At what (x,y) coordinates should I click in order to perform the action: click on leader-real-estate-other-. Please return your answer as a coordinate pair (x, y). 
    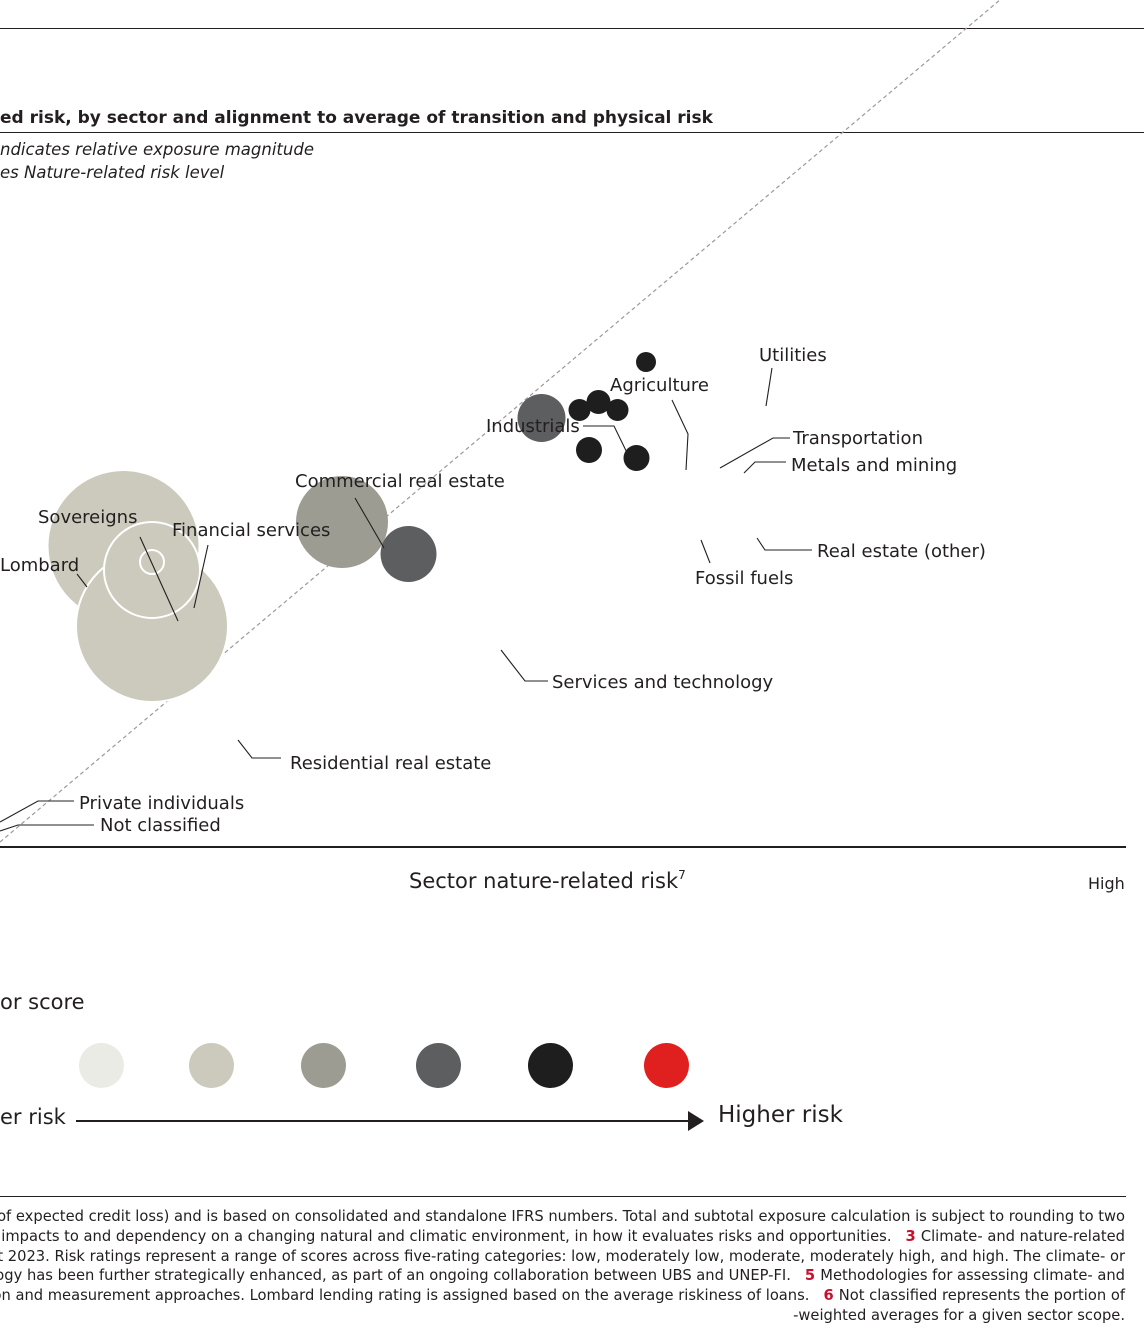
    Looking at the image, I should click on (784, 544).